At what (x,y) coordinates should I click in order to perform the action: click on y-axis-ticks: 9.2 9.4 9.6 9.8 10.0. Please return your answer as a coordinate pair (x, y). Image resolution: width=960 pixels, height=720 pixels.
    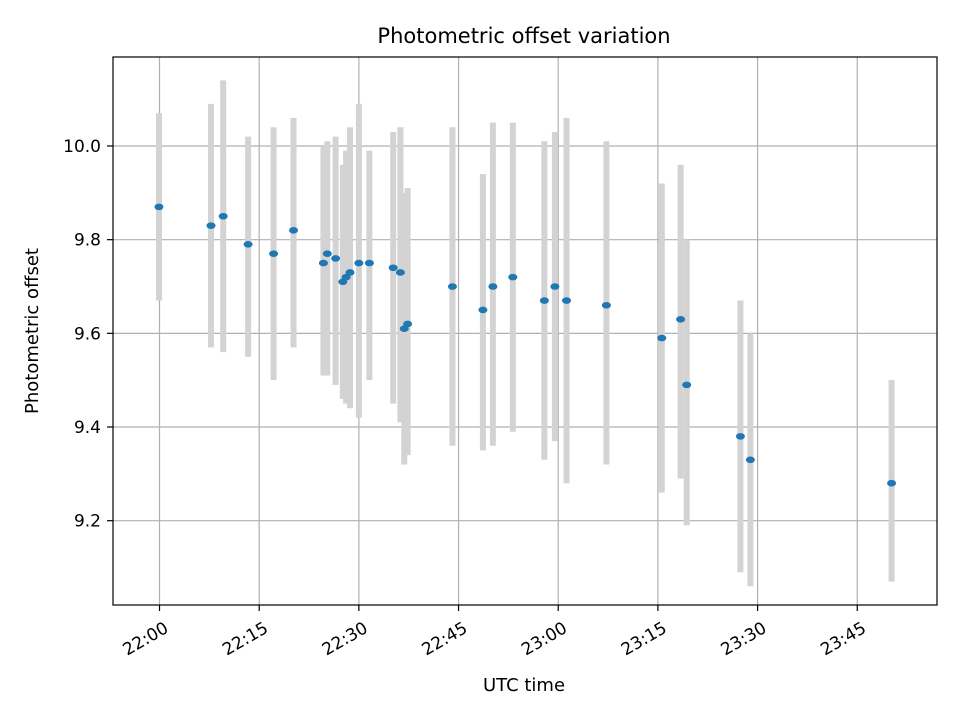
    Looking at the image, I should click on (88, 334).